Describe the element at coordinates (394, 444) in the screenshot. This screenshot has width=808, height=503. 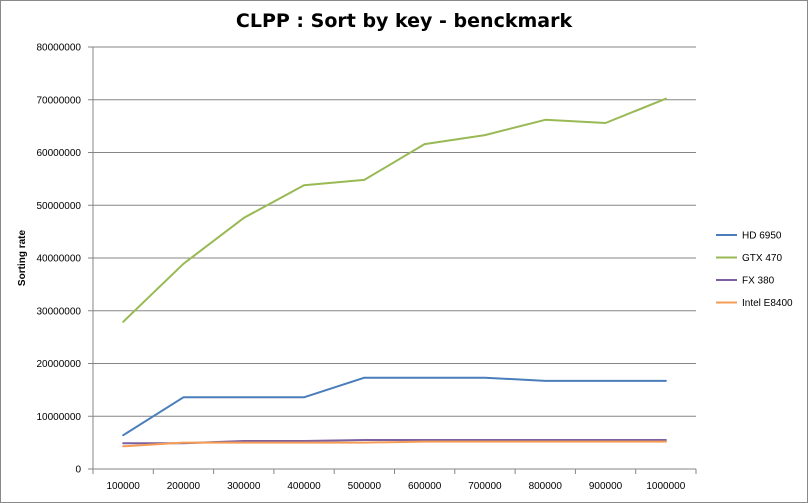
I see `series-line-intel-e8400` at that location.